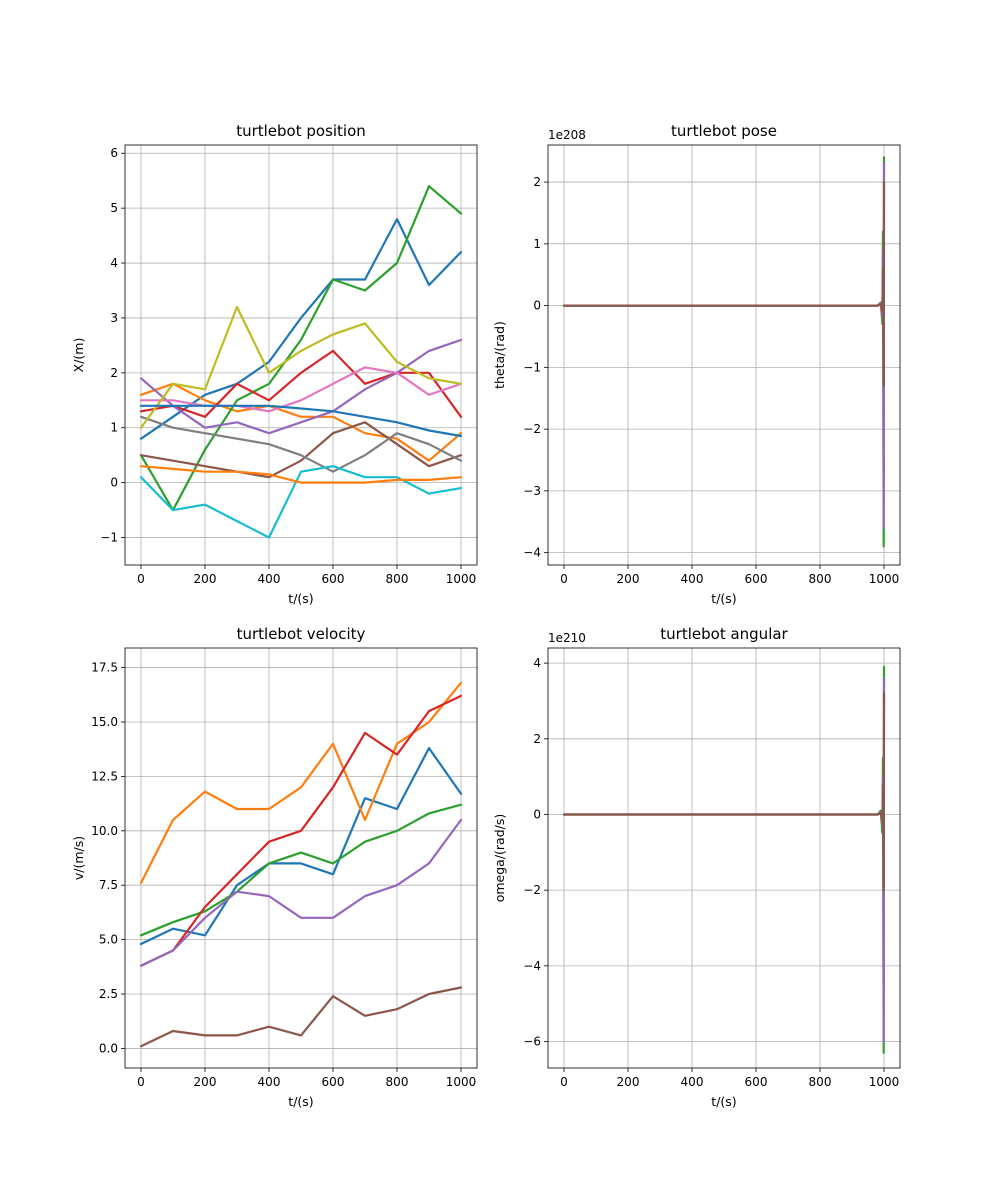  Describe the element at coordinates (567, 135) in the screenshot. I see `offset-label: 1e208` at that location.